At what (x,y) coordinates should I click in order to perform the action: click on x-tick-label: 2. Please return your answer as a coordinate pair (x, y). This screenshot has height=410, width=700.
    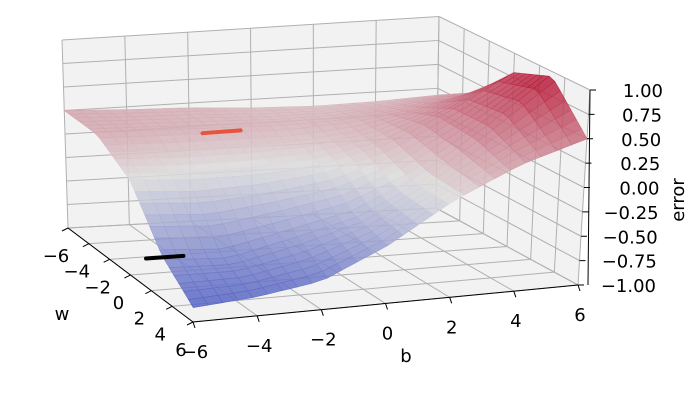
    Looking at the image, I should click on (451, 327).